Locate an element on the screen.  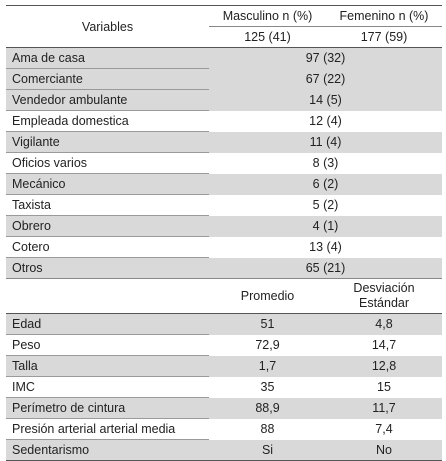
row-label: Peso is located at coordinates (107, 345).